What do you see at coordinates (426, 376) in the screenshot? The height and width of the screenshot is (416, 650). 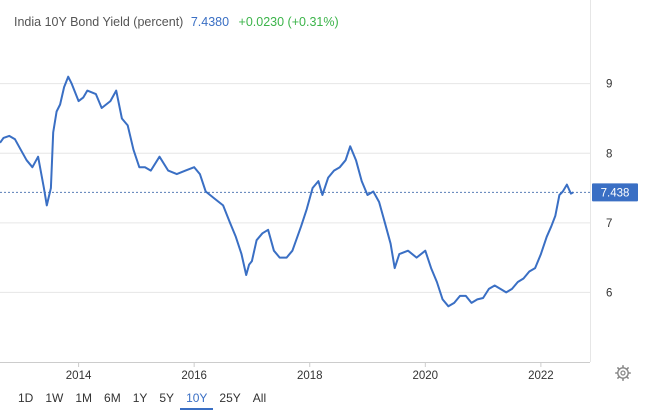 I see `x-tick-label: 2020` at bounding box center [426, 376].